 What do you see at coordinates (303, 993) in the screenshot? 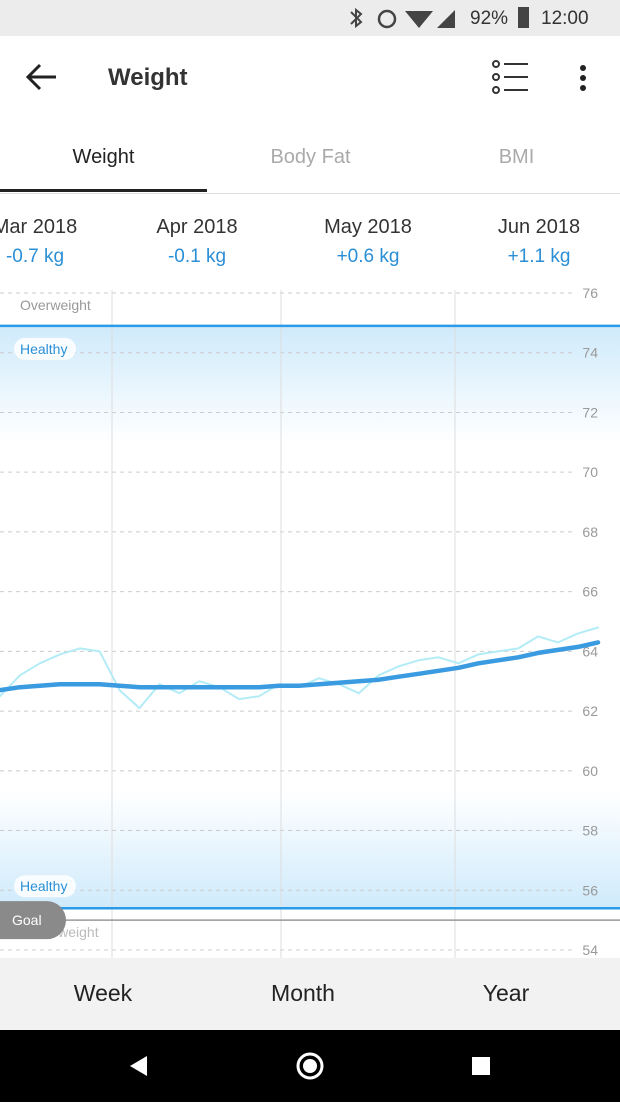
I see `range-button: Month` at bounding box center [303, 993].